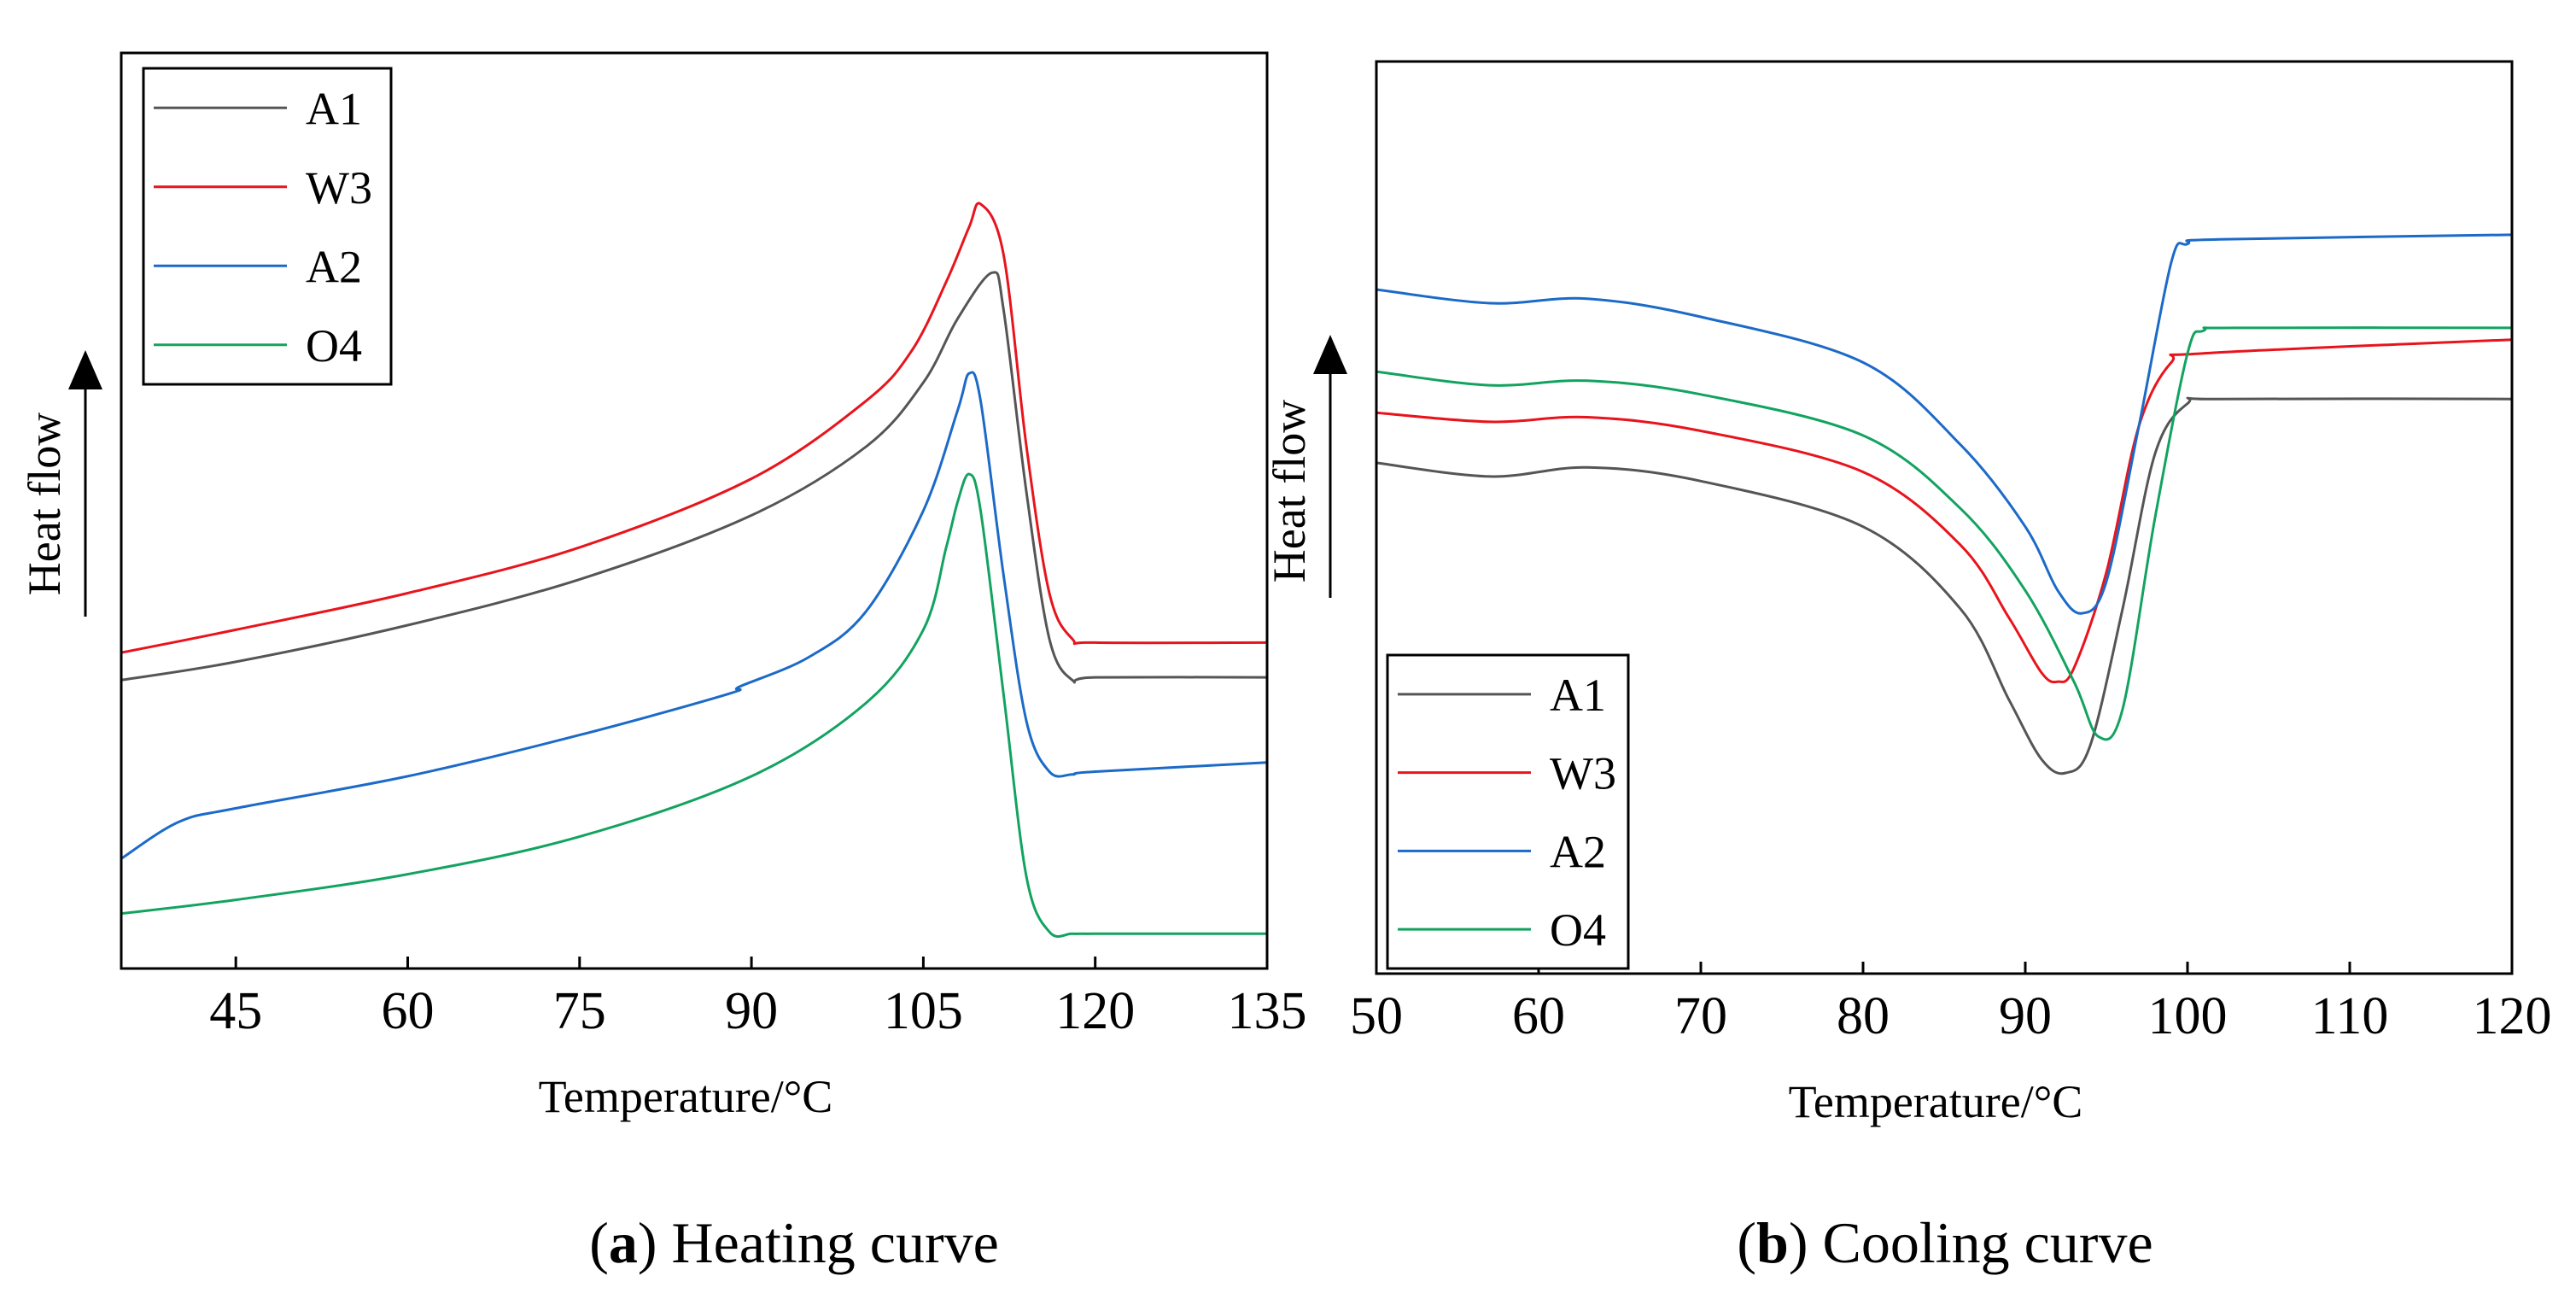 Image resolution: width=2576 pixels, height=1305 pixels. I want to click on heating-x-tick-label: 135, so click(1267, 1011).